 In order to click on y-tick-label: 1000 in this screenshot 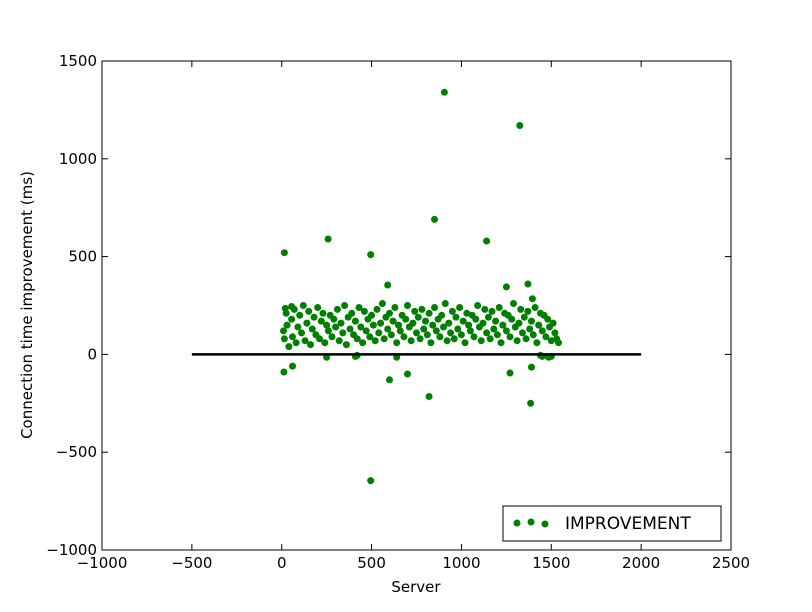, I will do `click(78, 159)`.